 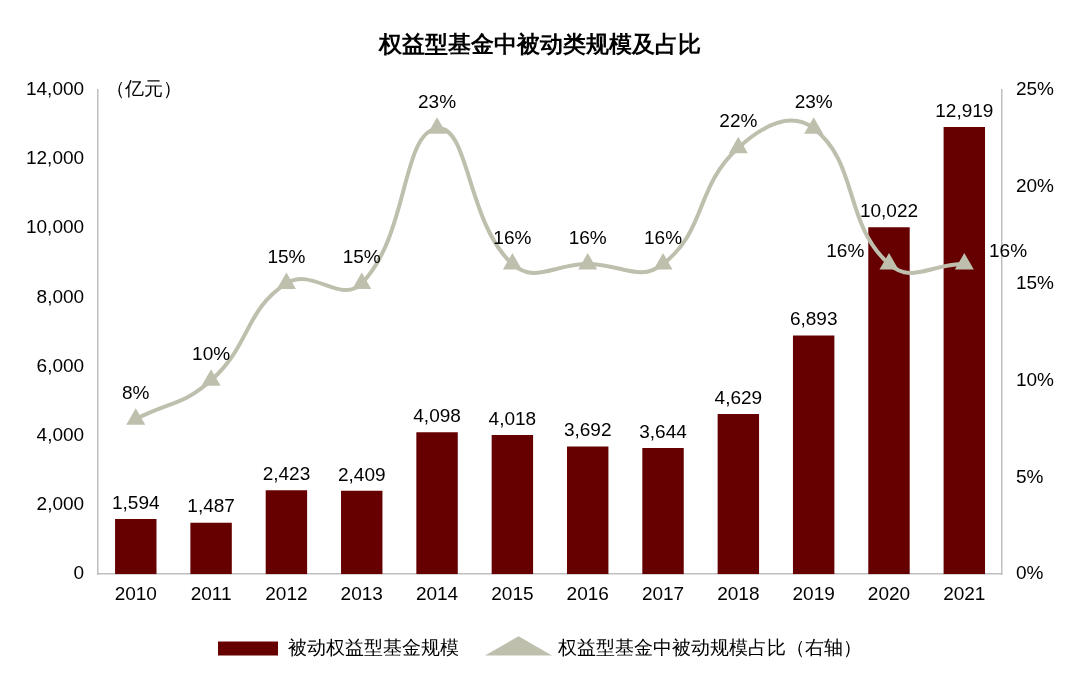 I want to click on x-tick-label: 2021, so click(x=964, y=593).